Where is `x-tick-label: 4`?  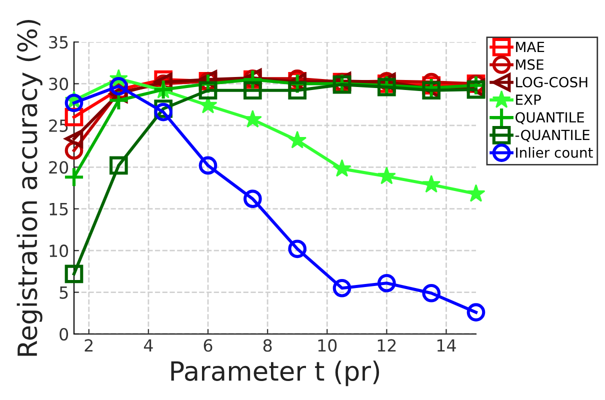 x-tick-label: 4 is located at coordinates (148, 345).